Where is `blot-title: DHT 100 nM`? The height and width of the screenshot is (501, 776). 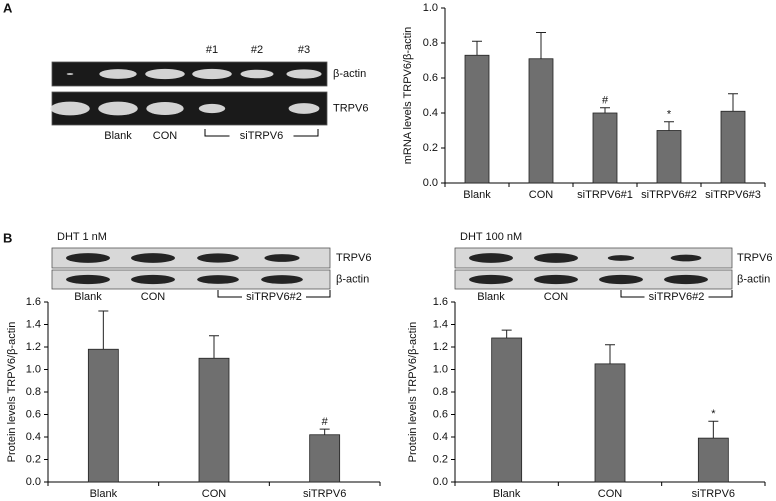
blot-title: DHT 100 nM is located at coordinates (491, 237).